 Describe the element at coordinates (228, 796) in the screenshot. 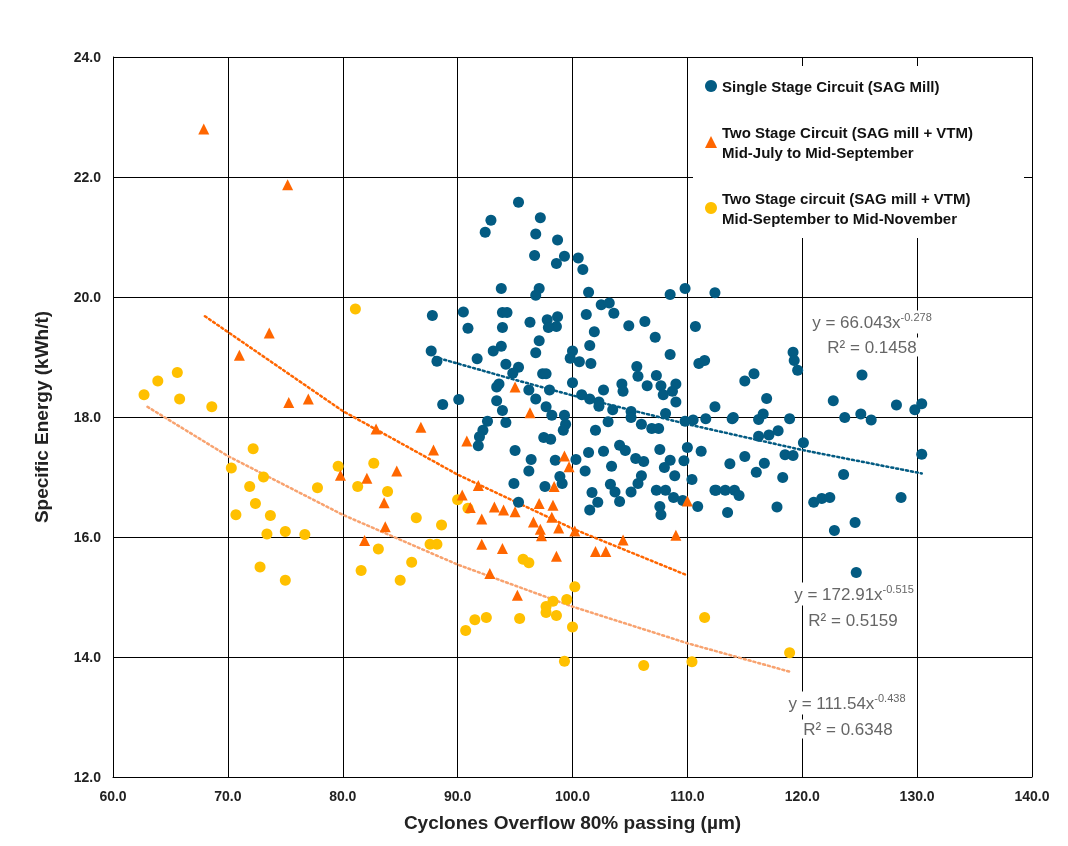

I see `x-tick-label: 70.0` at that location.